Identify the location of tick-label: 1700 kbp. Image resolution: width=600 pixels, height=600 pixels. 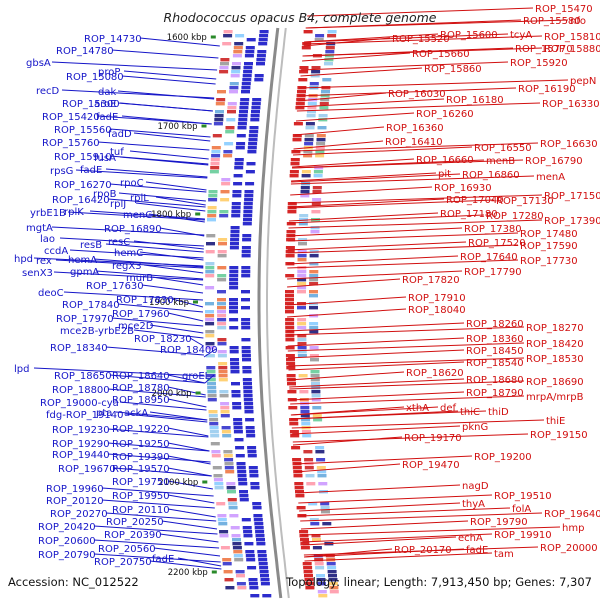
(177, 127).